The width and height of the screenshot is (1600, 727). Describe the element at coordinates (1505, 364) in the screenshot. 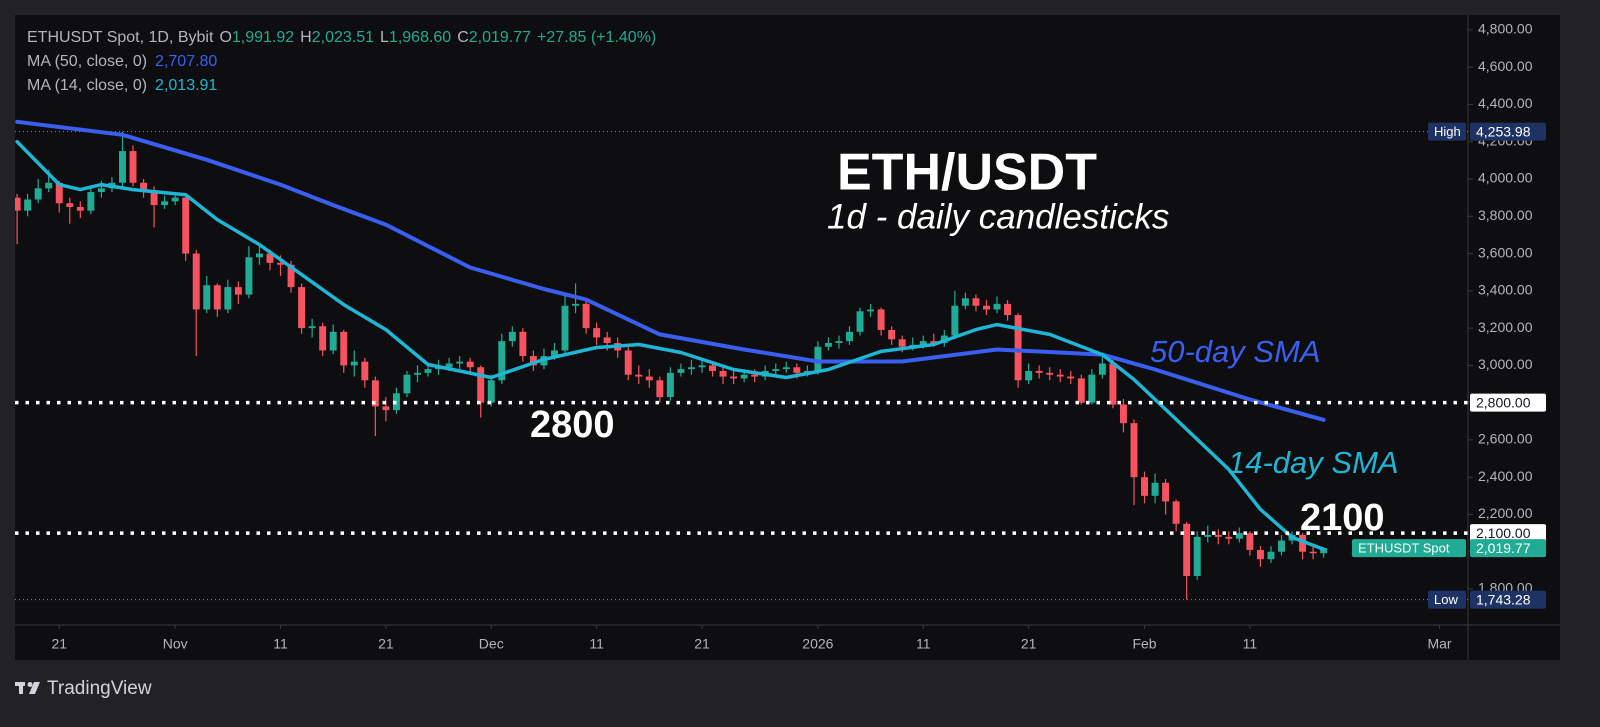

I see `y-tick-label: 3,000.00` at that location.